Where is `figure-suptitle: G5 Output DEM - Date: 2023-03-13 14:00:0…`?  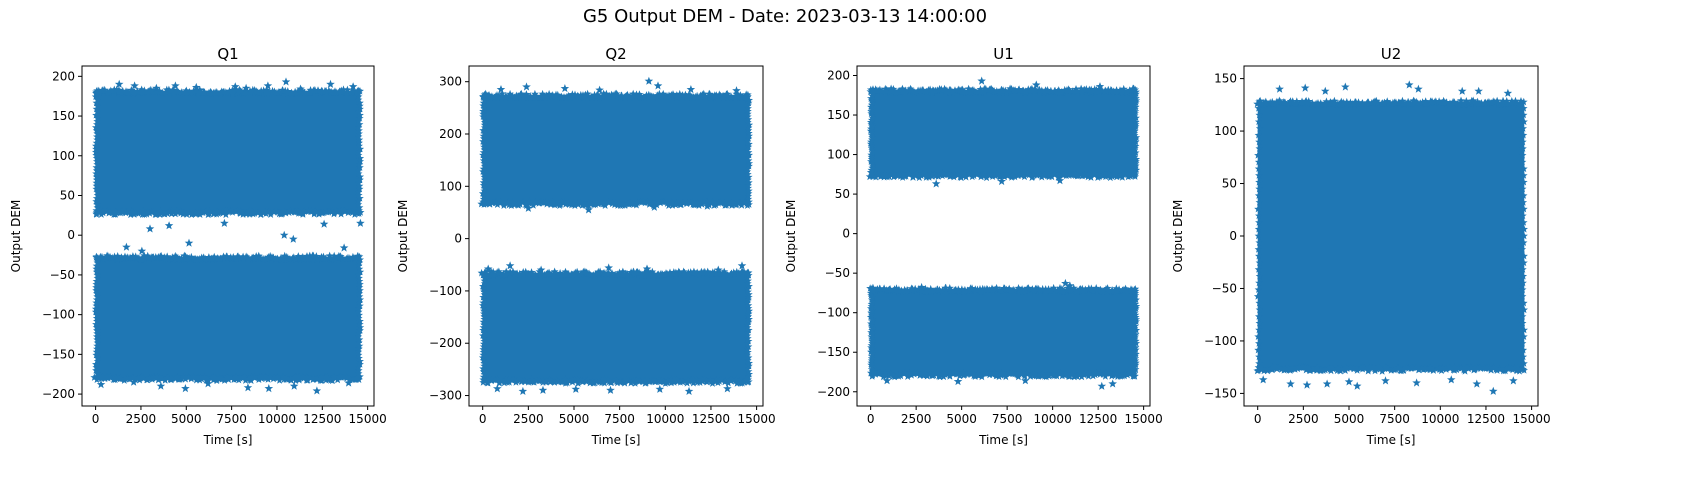
figure-suptitle: G5 Output DEM - Date: 2023-03-13 14:00:0… is located at coordinates (785, 16).